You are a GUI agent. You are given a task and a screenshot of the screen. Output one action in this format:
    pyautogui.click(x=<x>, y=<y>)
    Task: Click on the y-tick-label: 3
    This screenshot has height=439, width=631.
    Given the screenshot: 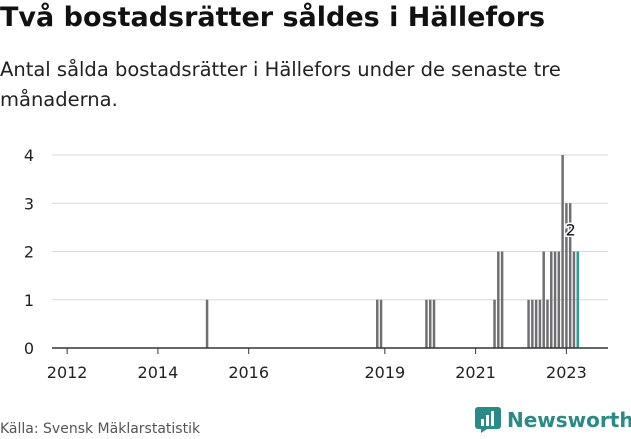 What is the action you would take?
    pyautogui.click(x=29, y=203)
    